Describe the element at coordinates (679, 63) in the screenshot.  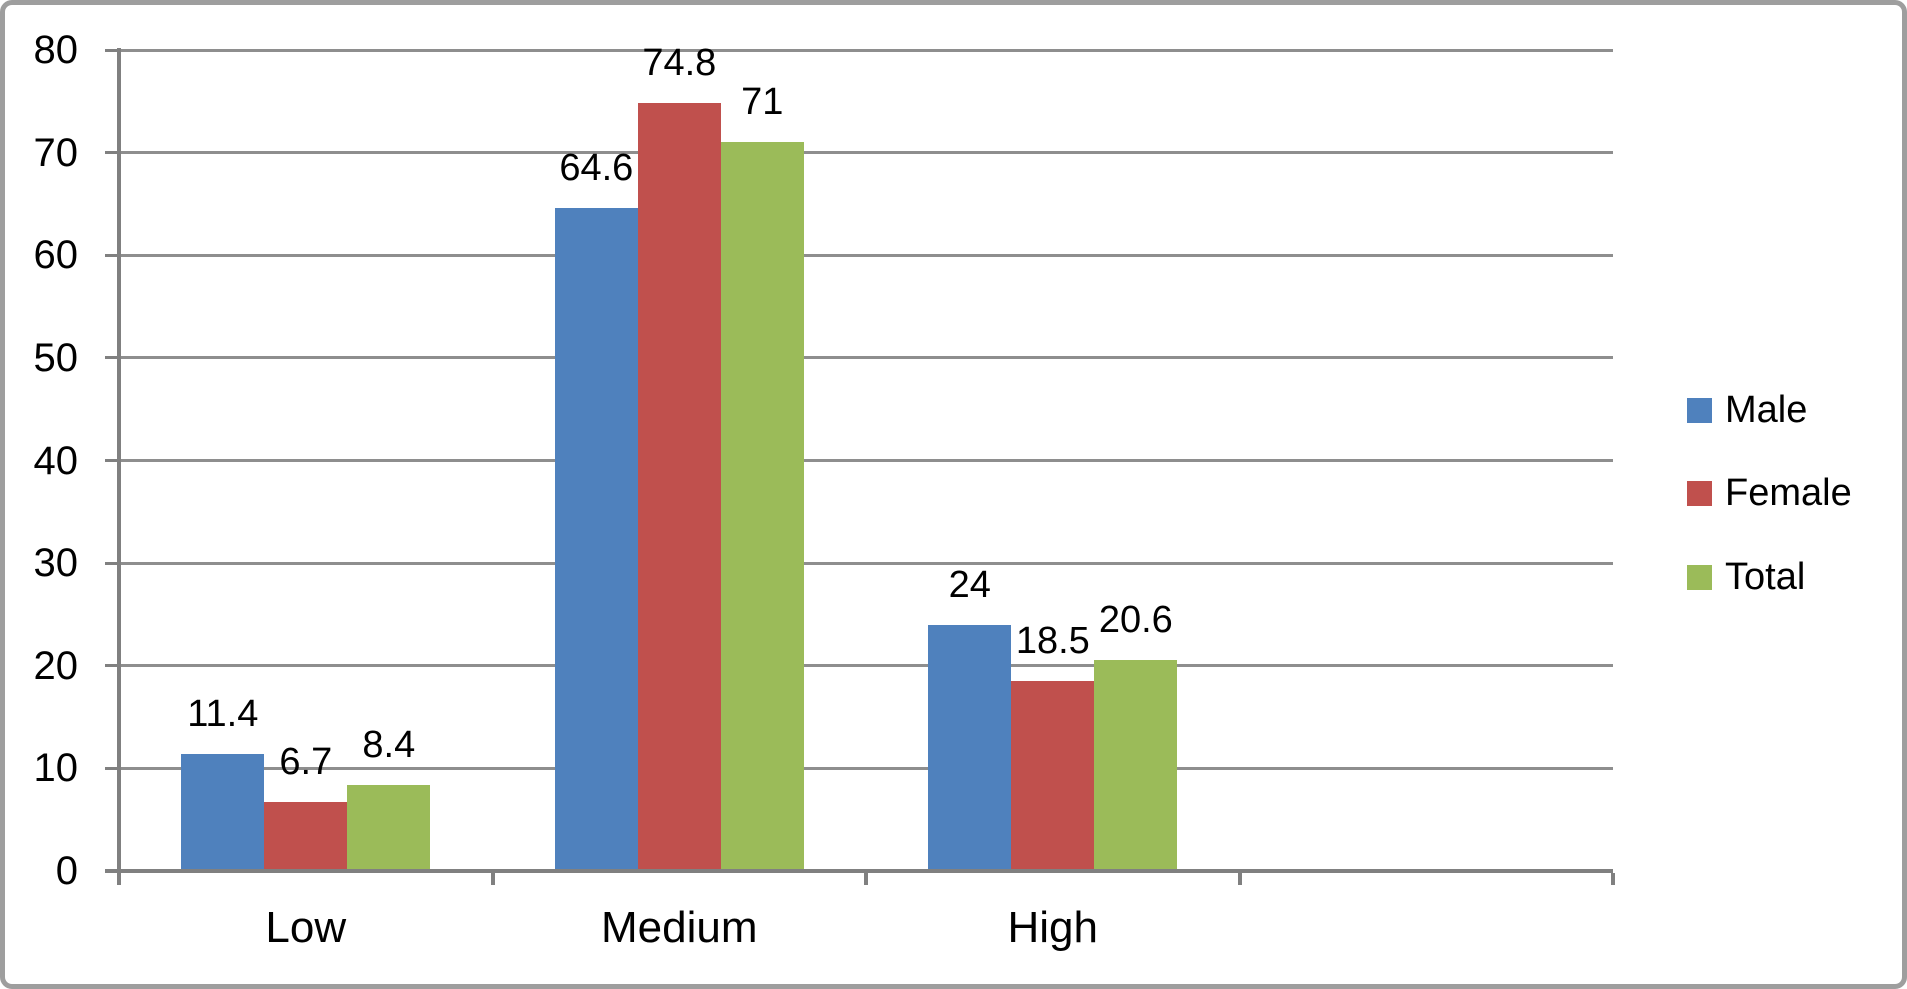
I see `data-label-female-medium: 74.8` at that location.